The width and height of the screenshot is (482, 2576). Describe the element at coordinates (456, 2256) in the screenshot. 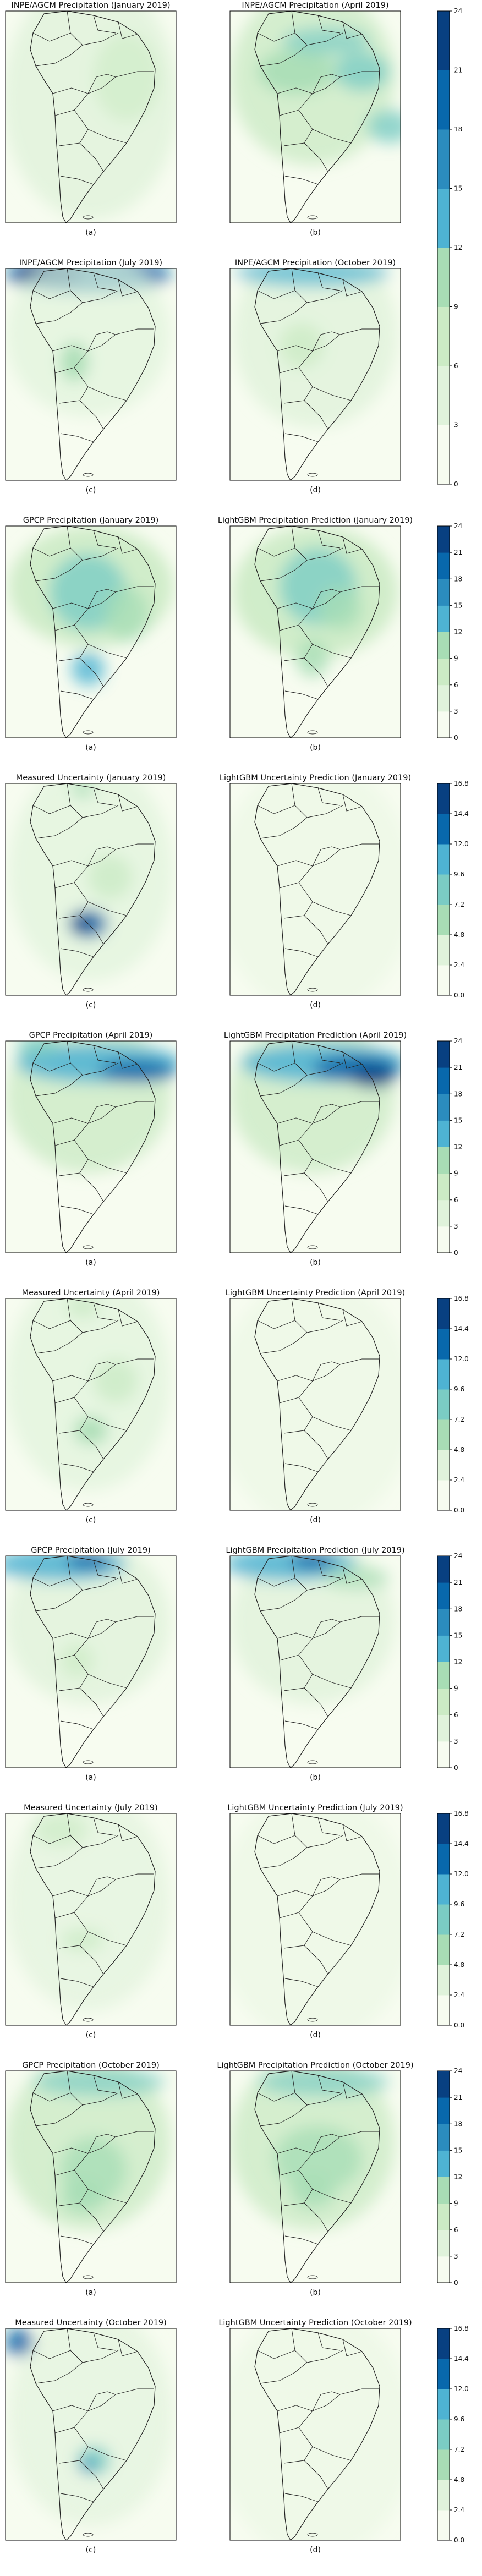

I see `colorbar-tick-label: 3` at that location.